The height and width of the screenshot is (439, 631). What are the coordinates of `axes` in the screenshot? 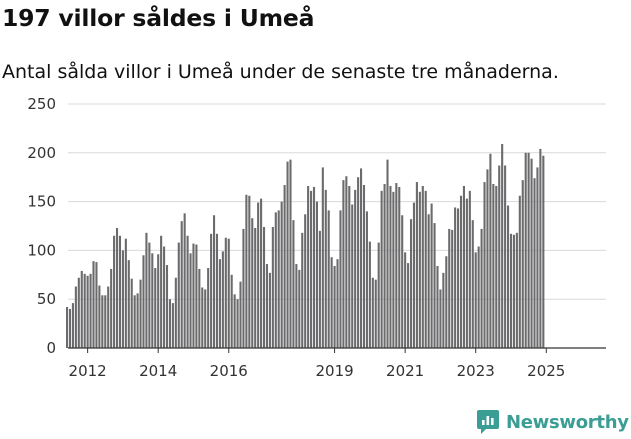 It's located at (337, 350).